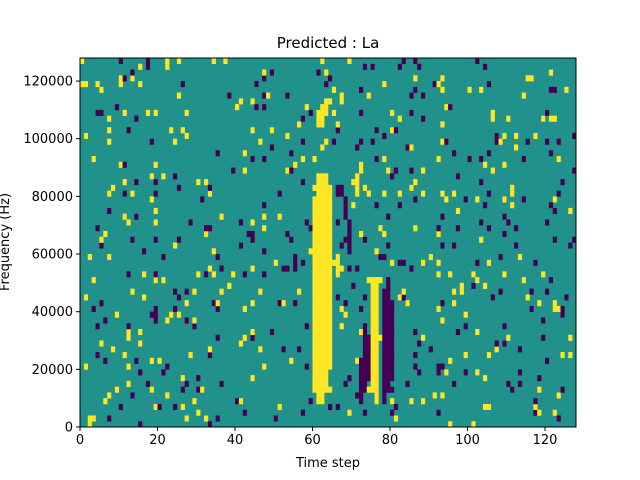  What do you see at coordinates (52, 255) in the screenshot?
I see `y-tick-label: 60000` at bounding box center [52, 255].